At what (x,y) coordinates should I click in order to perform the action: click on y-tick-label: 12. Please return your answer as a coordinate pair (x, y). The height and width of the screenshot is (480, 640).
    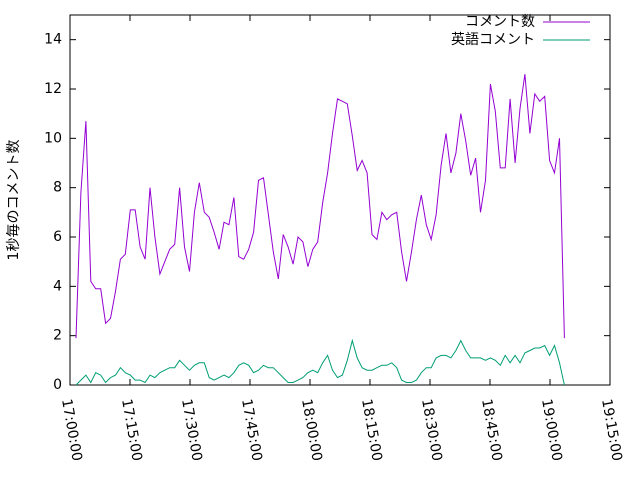
    Looking at the image, I should click on (53, 89).